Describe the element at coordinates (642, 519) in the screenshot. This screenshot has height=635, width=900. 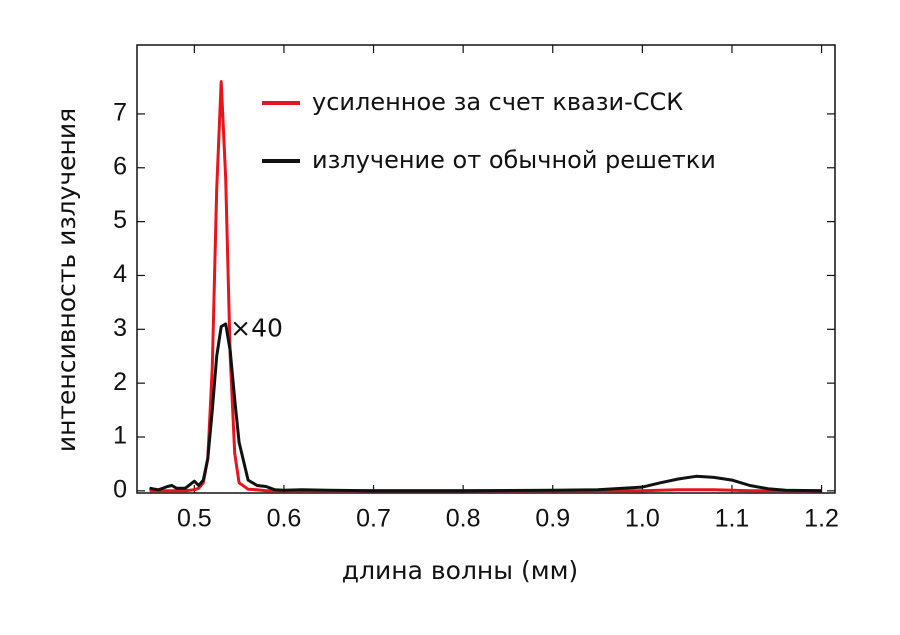
I see `x-tick-label: 1.0` at that location.